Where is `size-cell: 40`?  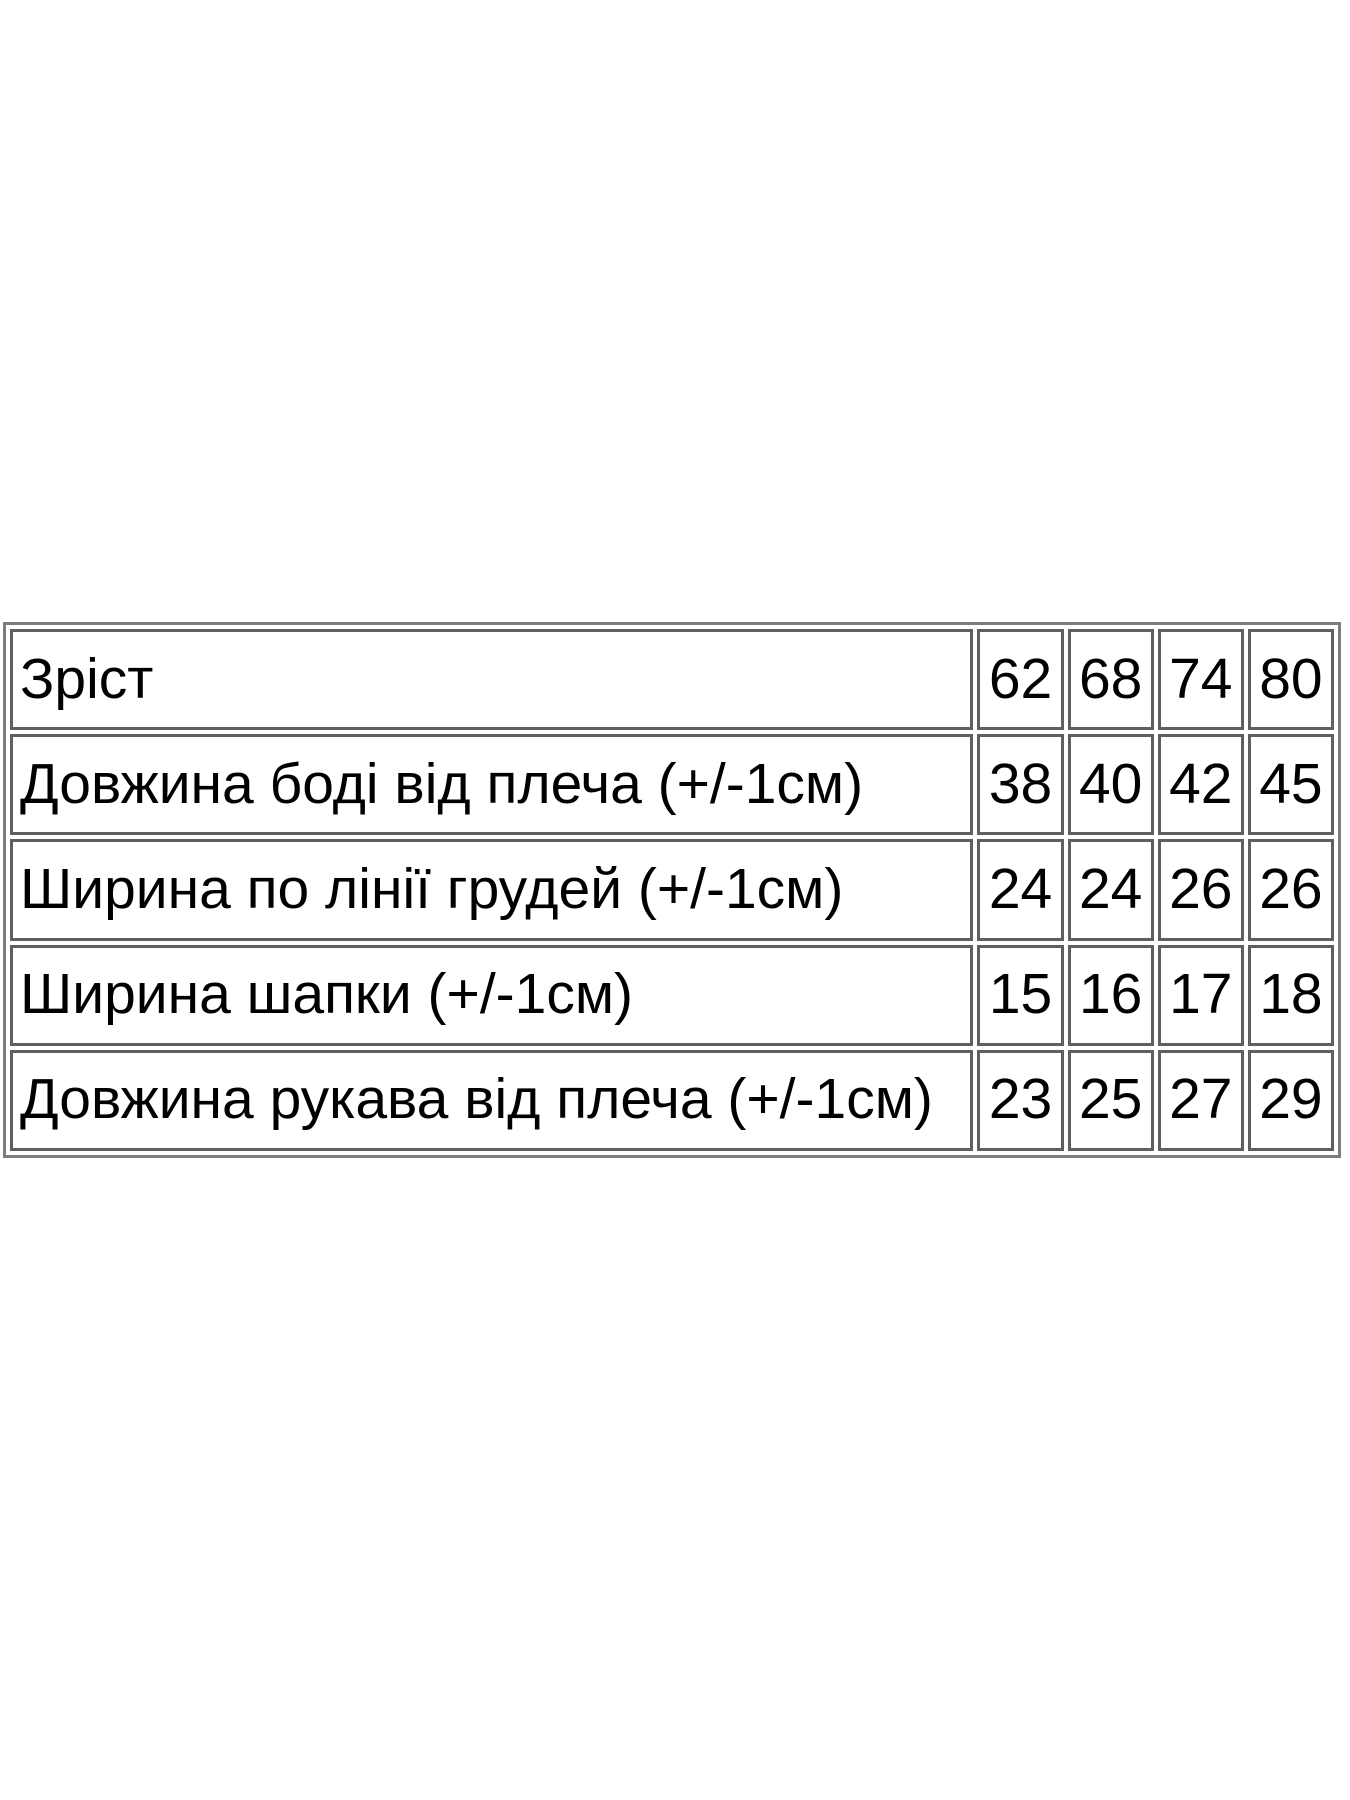 size-cell: 40 is located at coordinates (1110, 785).